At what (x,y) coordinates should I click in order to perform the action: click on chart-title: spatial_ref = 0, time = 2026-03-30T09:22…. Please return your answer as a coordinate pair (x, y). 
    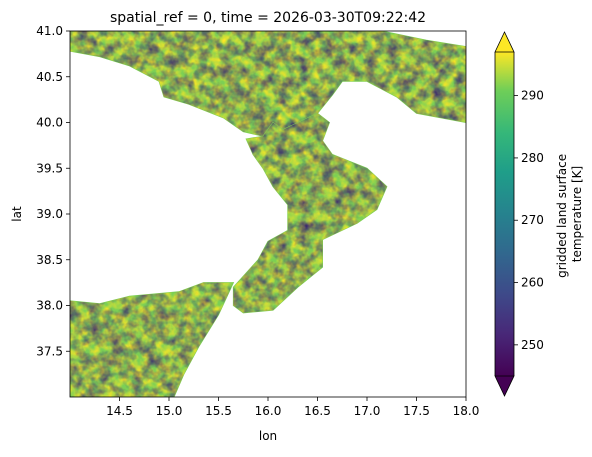
    Looking at the image, I should click on (268, 18).